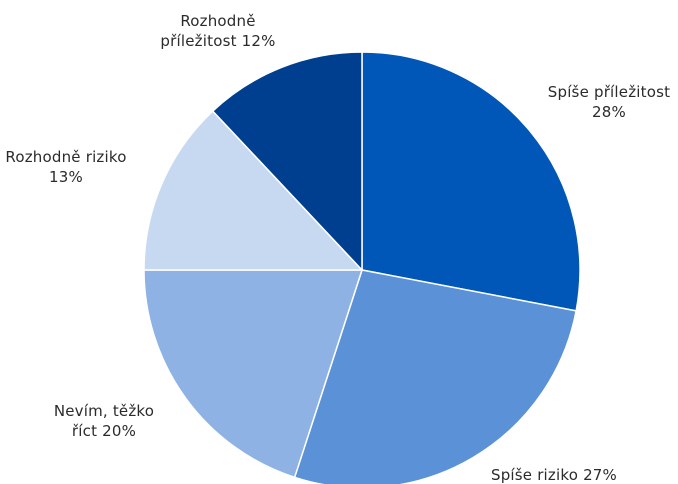 The height and width of the screenshot is (484, 678). Describe the element at coordinates (609, 102) in the screenshot. I see `pie-label-spise-prilezitost: Spíše příležitost 28%` at that location.